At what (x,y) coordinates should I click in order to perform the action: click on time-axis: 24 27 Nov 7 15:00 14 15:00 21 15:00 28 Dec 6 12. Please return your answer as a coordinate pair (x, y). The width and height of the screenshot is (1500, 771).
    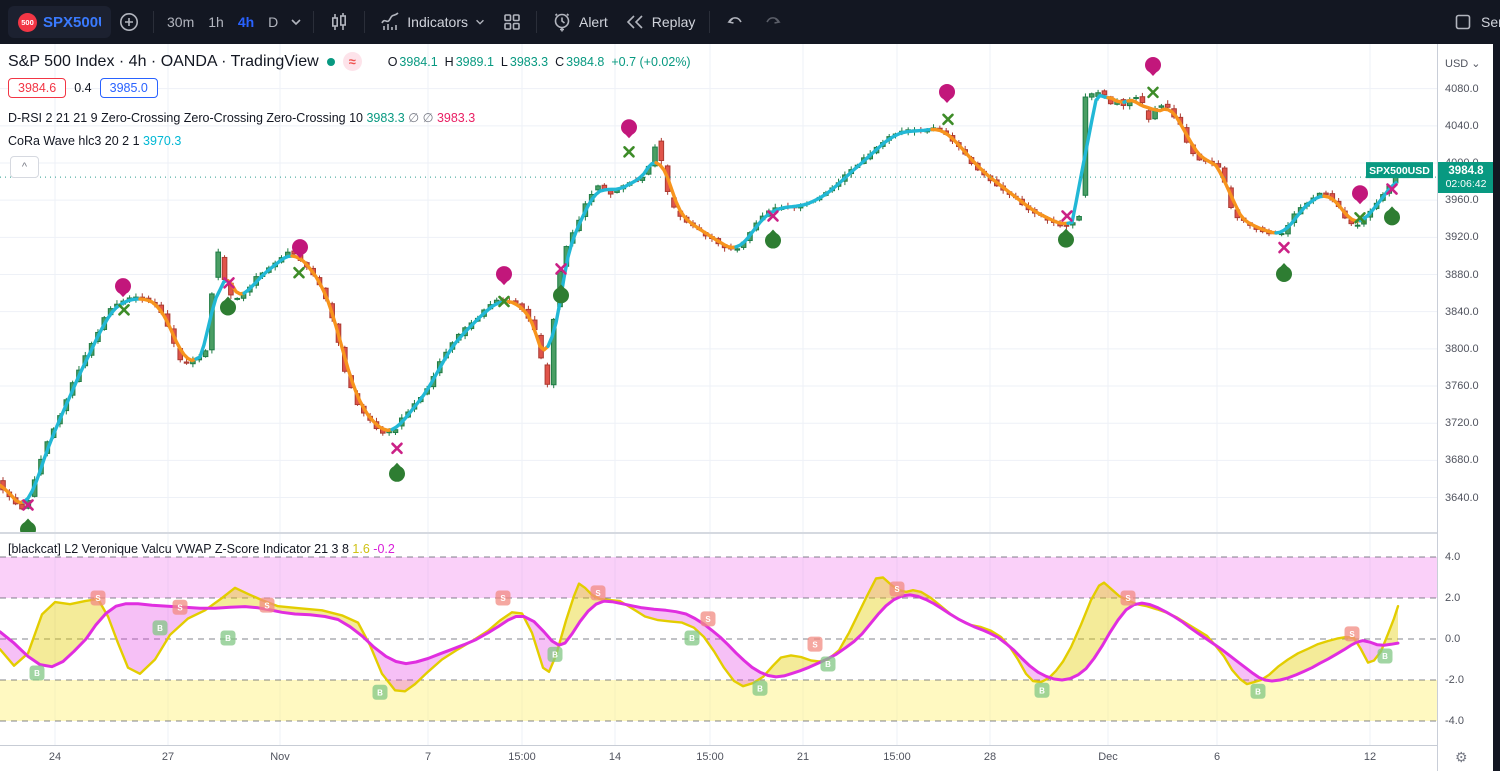
    Looking at the image, I should click on (718, 758).